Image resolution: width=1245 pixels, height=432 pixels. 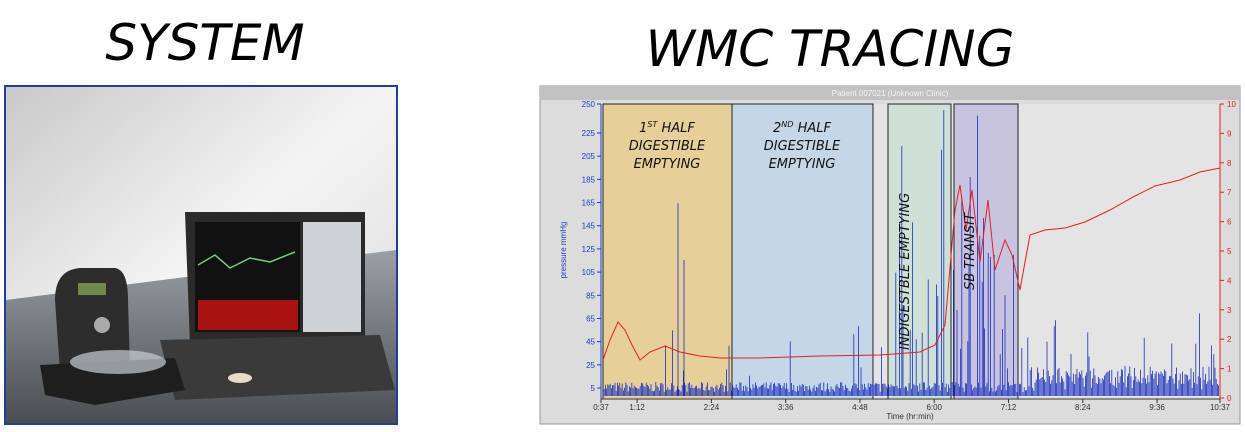 I want to click on y-tick-label: 25, so click(x=590, y=365).